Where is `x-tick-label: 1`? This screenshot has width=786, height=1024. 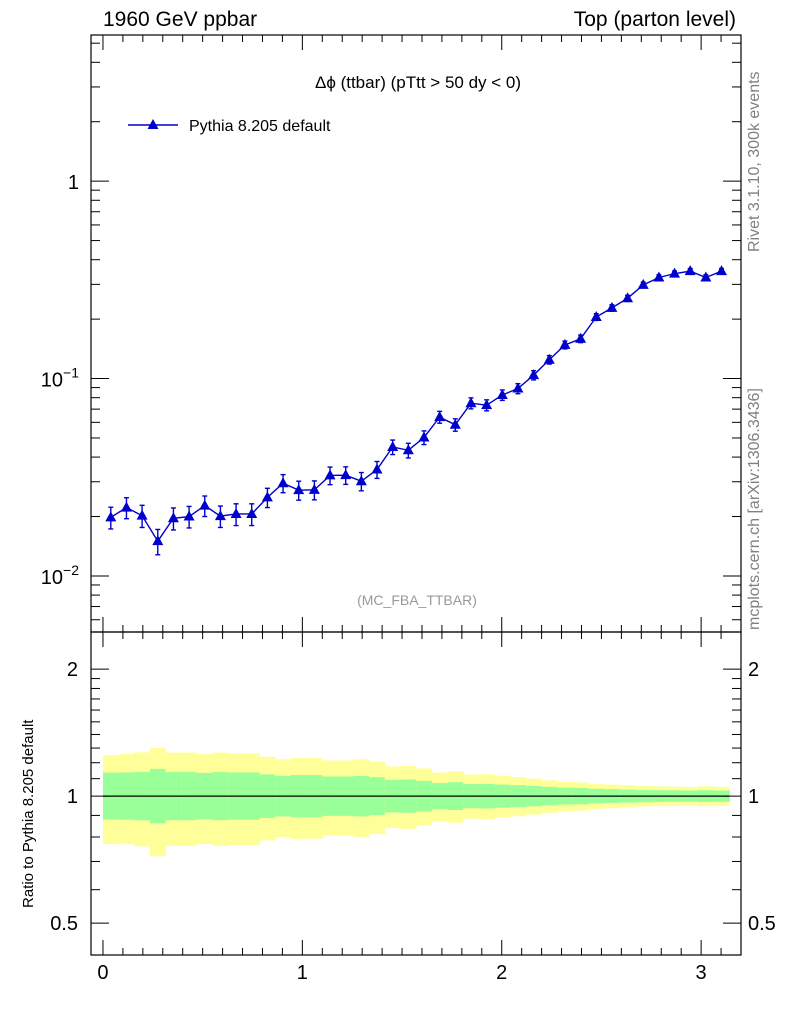
x-tick-label: 1 is located at coordinates (302, 973).